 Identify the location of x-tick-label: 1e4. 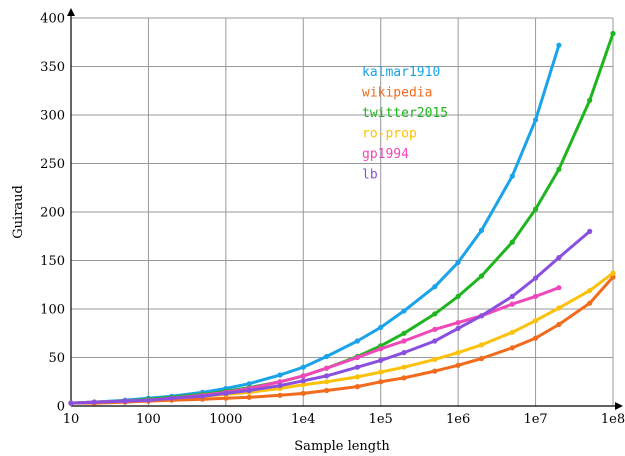
(303, 419).